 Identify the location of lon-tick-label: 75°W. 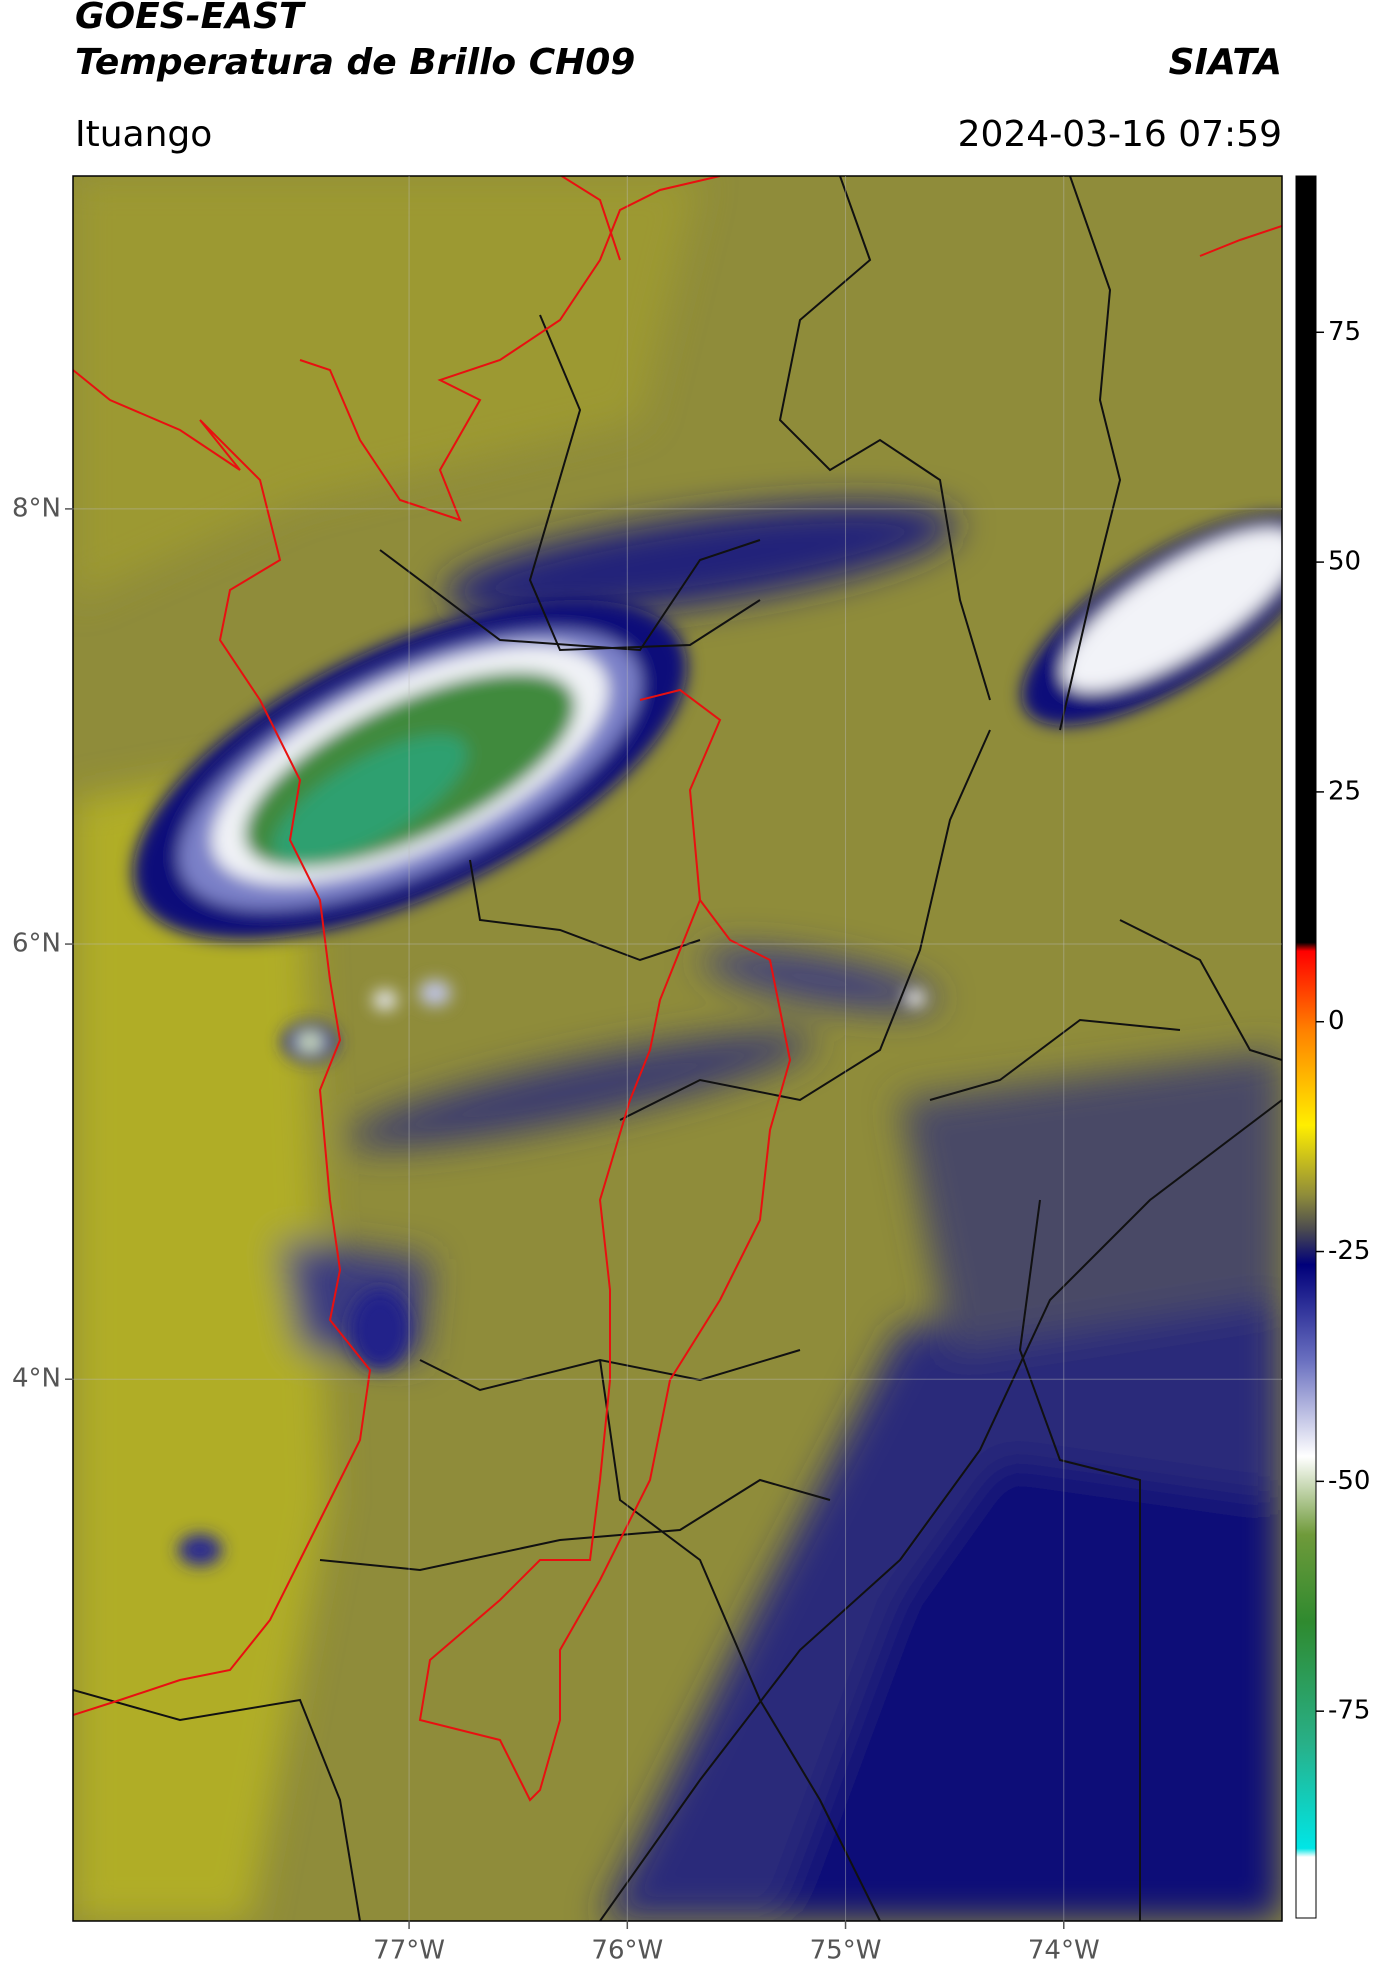
(846, 1951).